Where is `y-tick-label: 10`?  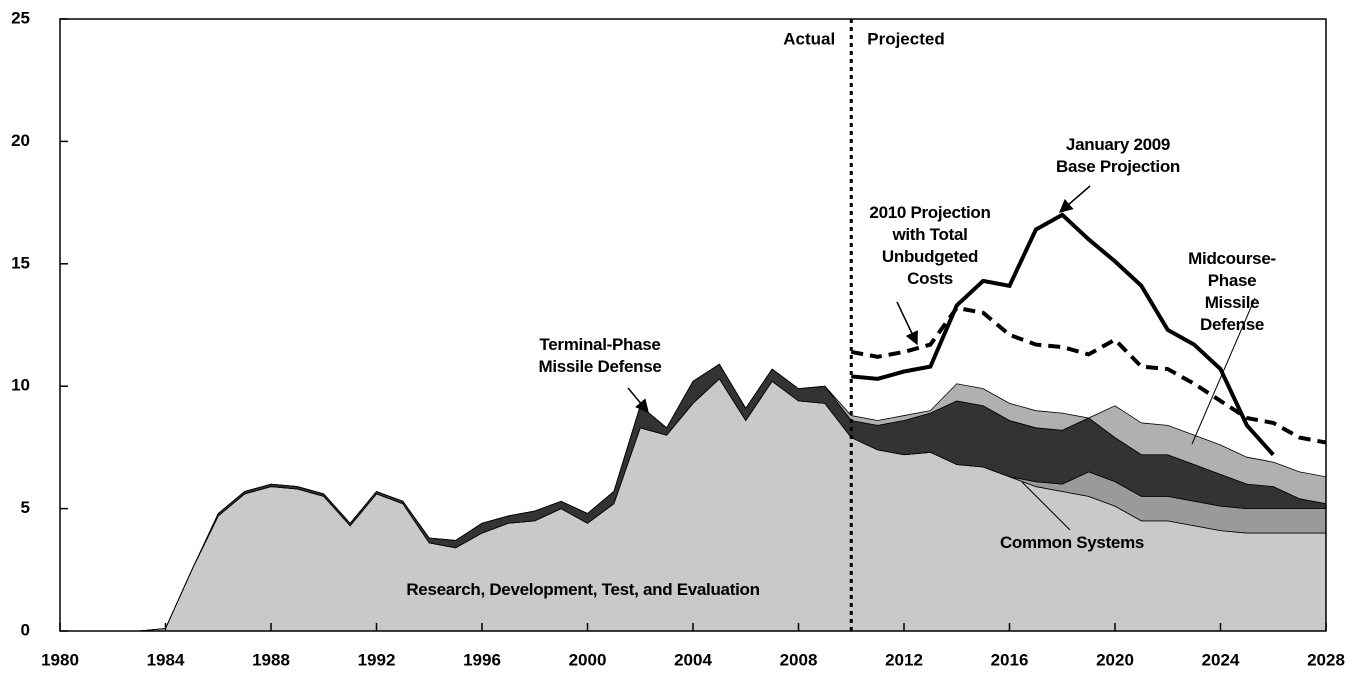
y-tick-label: 10 is located at coordinates (20, 385).